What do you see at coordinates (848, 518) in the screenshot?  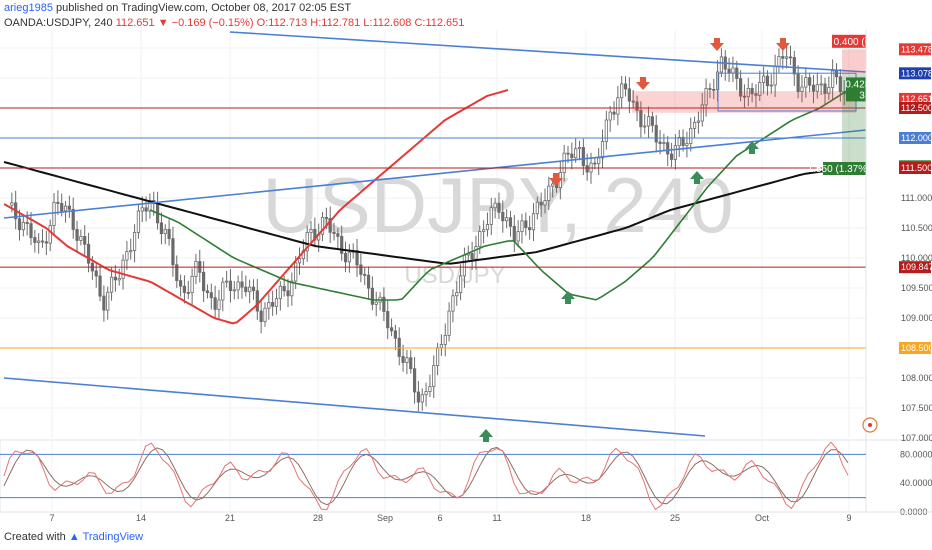 I see `time-tick-label: 9` at bounding box center [848, 518].